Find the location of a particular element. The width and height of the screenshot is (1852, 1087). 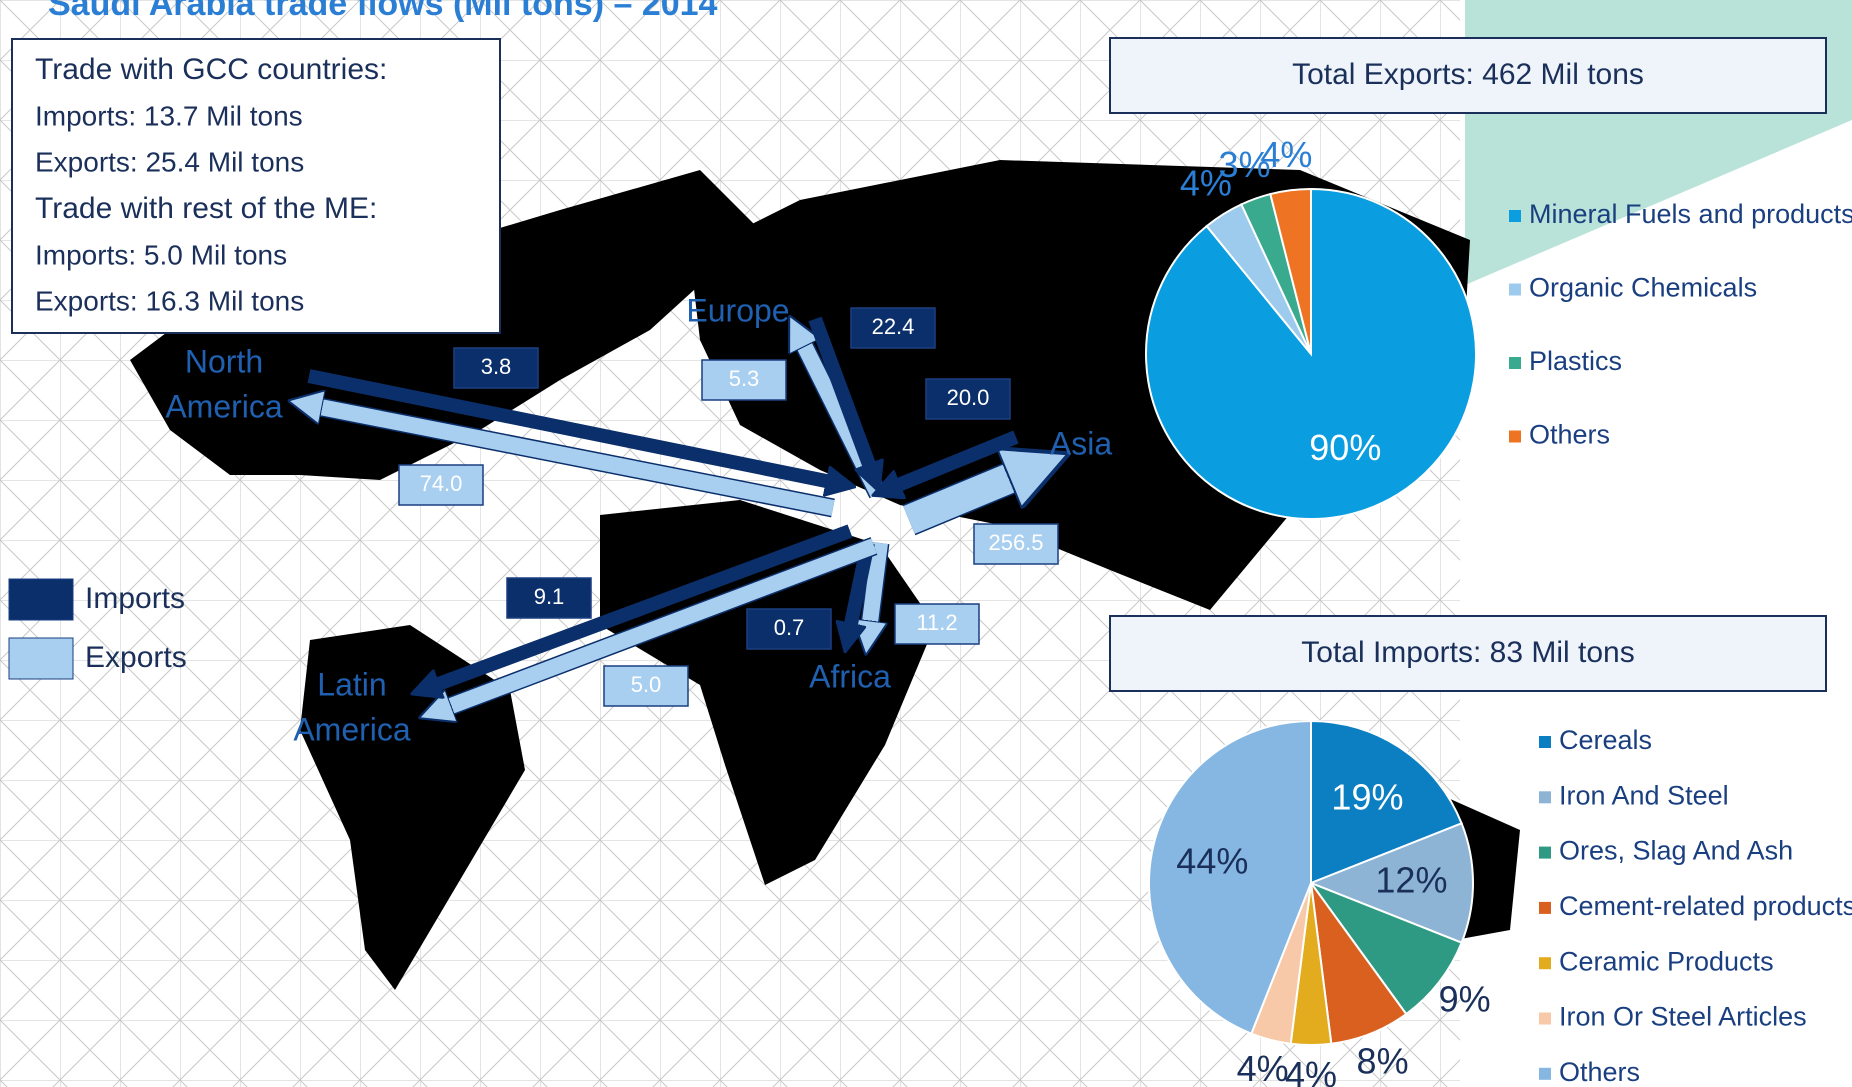

pie-title: Total Imports: 83 Mil tons is located at coordinates (1467, 652).